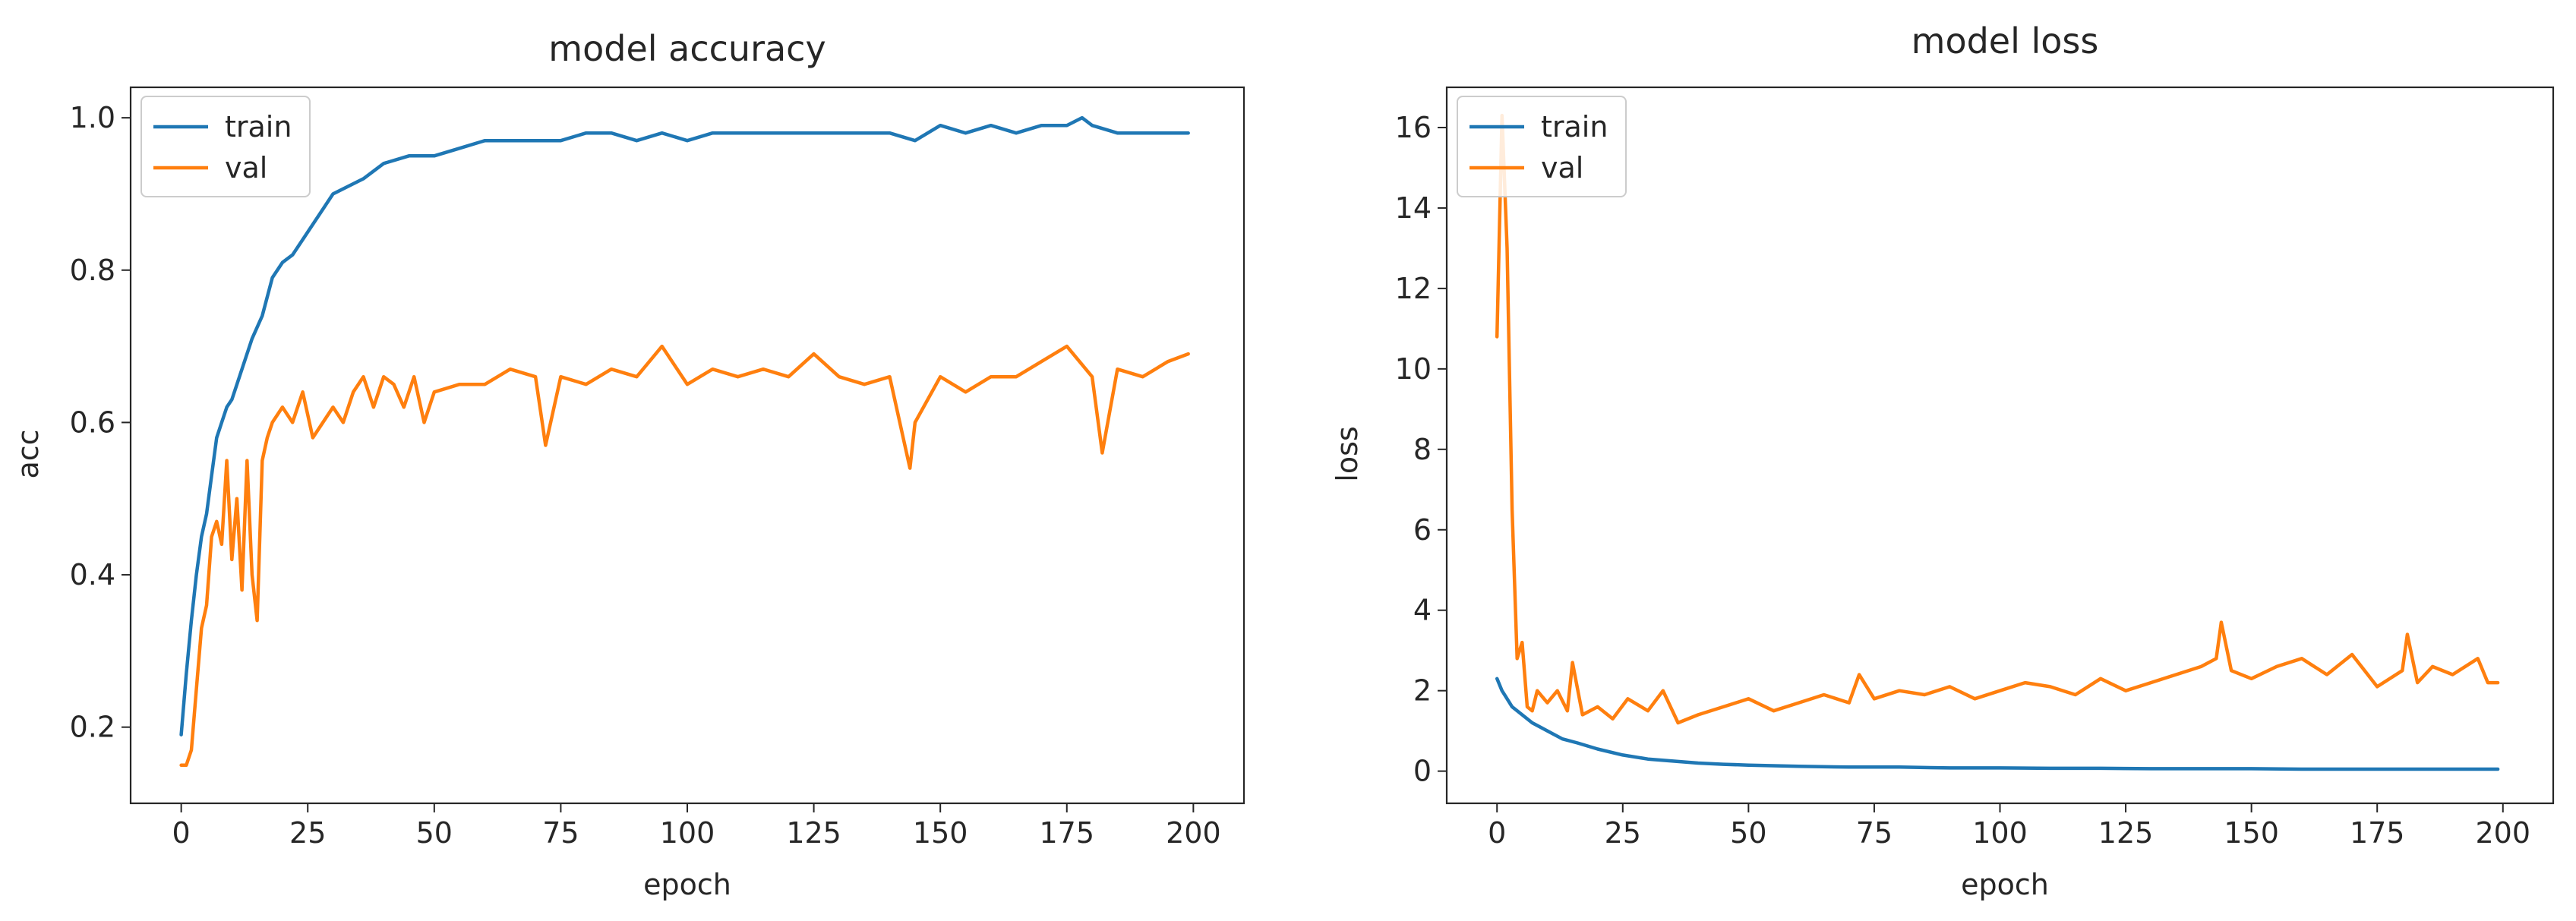 This screenshot has width=2576, height=921. Describe the element at coordinates (307, 833) in the screenshot. I see `accuracy-x-tick-label: 25` at that location.